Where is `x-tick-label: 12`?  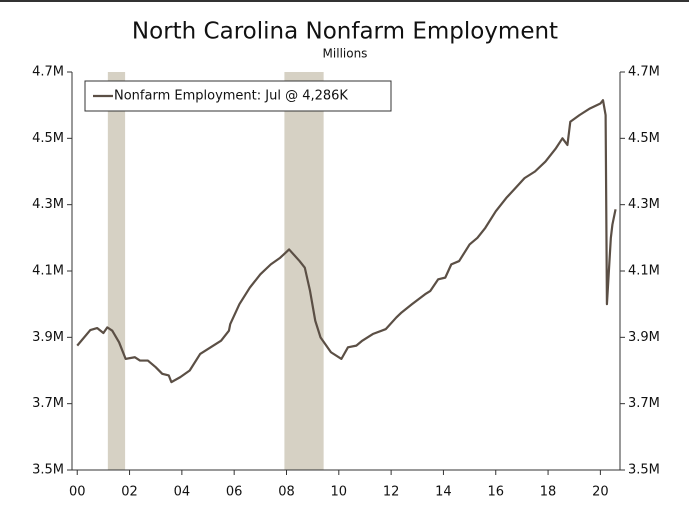 x-tick-label: 12 is located at coordinates (391, 492).